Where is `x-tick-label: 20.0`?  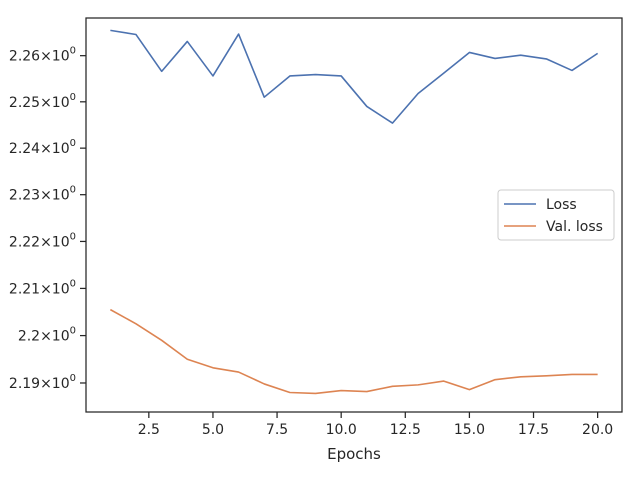 x-tick-label: 20.0 is located at coordinates (597, 430).